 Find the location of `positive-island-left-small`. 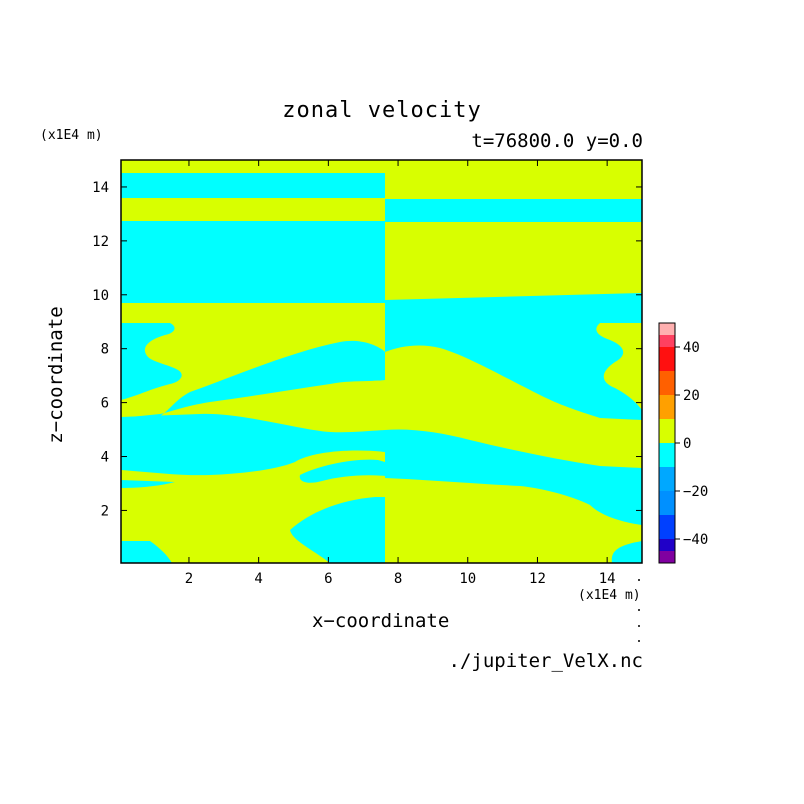

positive-island-left-small is located at coordinates (373, 384).